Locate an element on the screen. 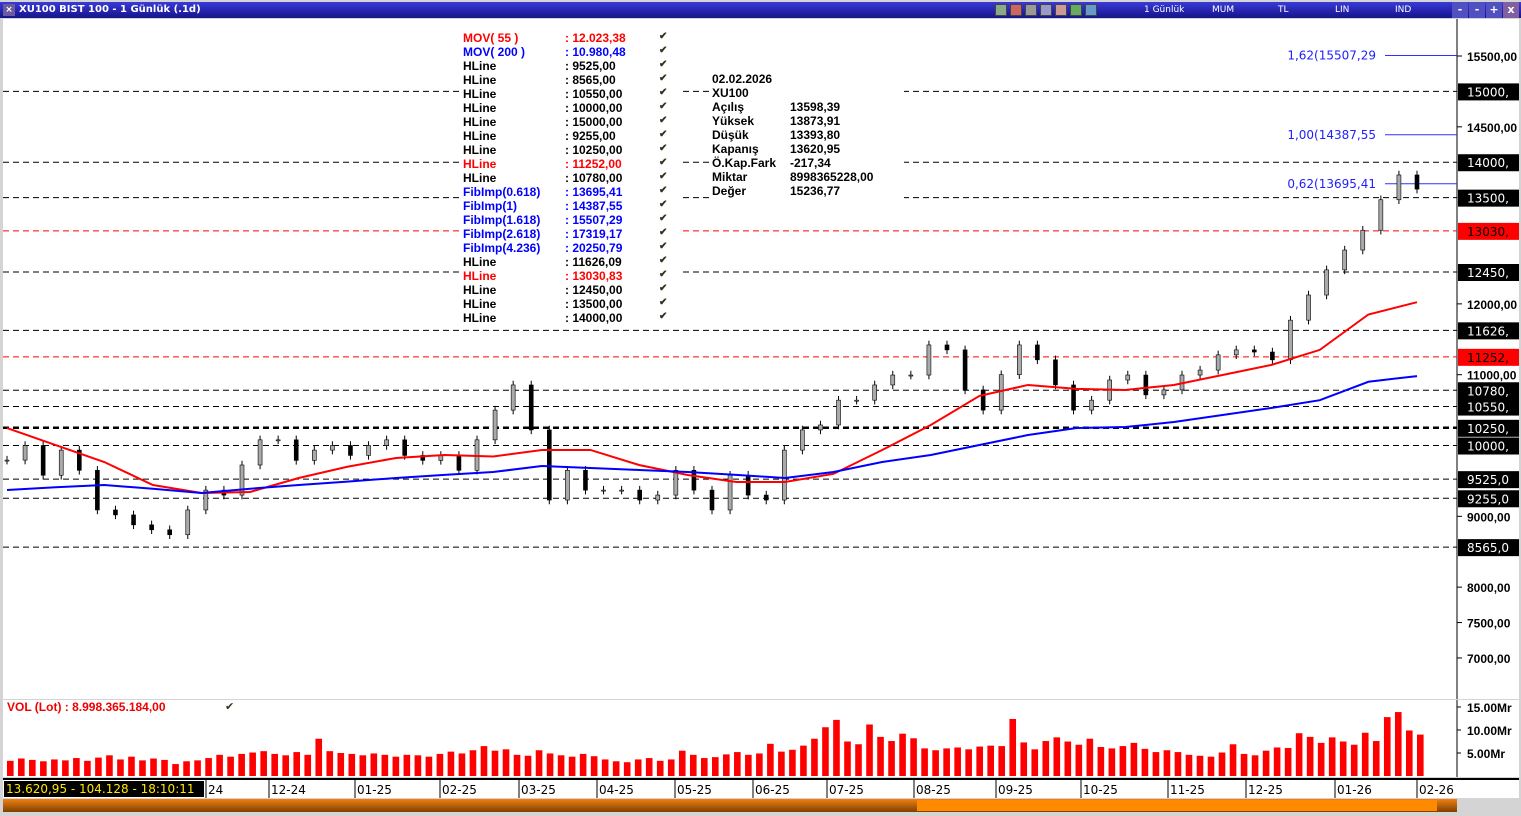 This screenshot has height=816, width=1521. legend-value: : 15507,29 is located at coordinates (594, 220).